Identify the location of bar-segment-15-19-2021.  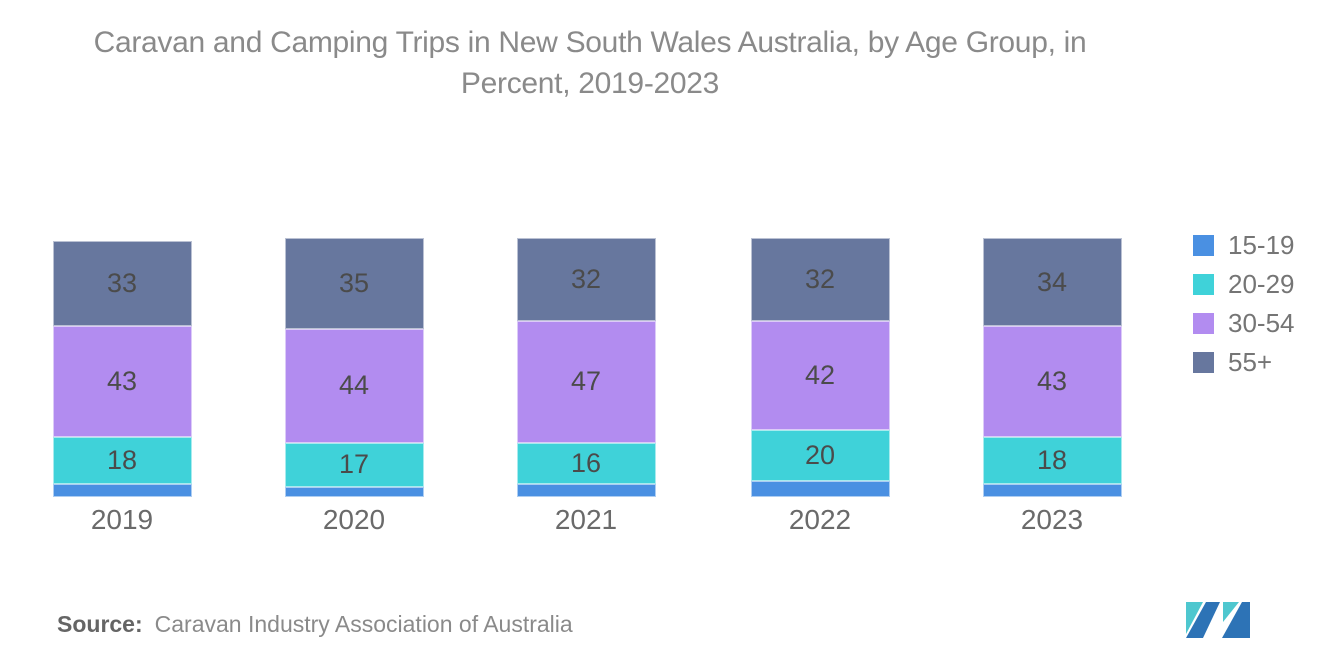
(586, 490).